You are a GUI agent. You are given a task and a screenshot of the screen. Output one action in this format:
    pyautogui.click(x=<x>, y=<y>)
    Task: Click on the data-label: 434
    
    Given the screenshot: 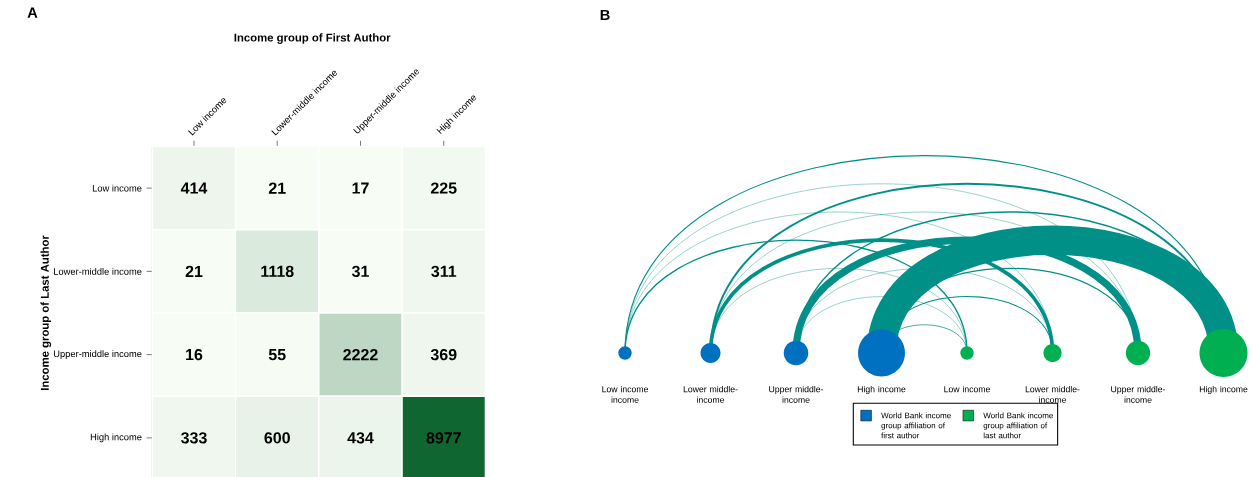 What is the action you would take?
    pyautogui.click(x=360, y=438)
    